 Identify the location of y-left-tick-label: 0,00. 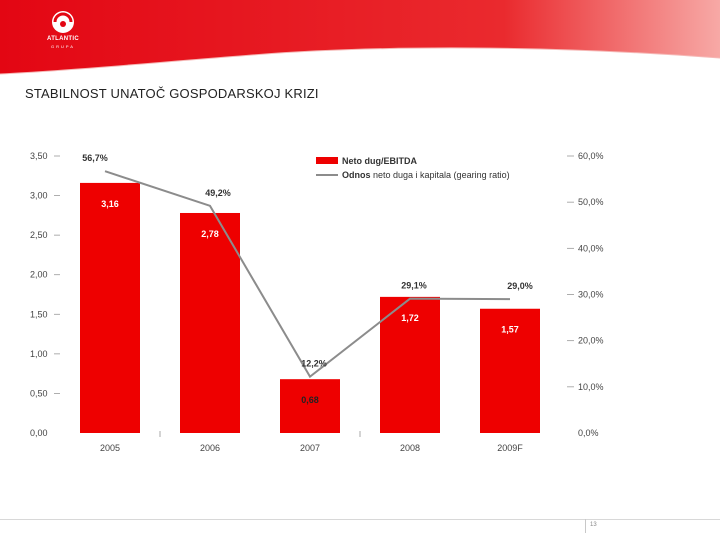
(39, 433).